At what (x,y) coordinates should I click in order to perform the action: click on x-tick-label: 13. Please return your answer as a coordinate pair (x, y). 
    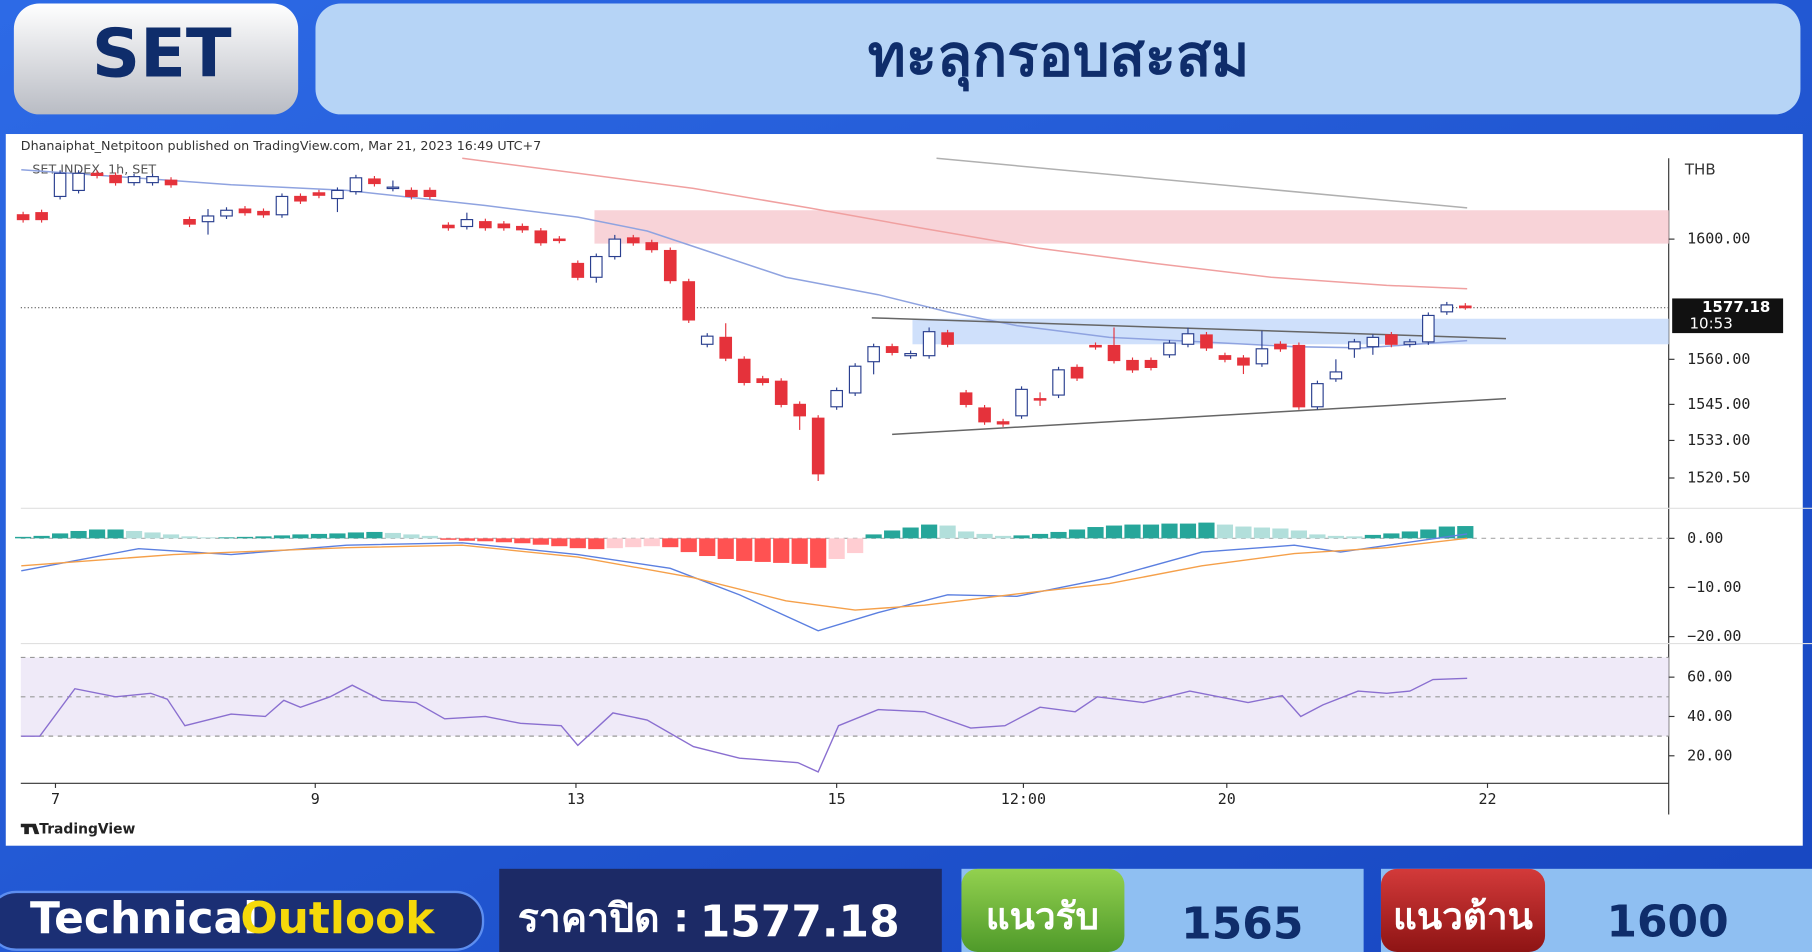
    Looking at the image, I should click on (576, 799).